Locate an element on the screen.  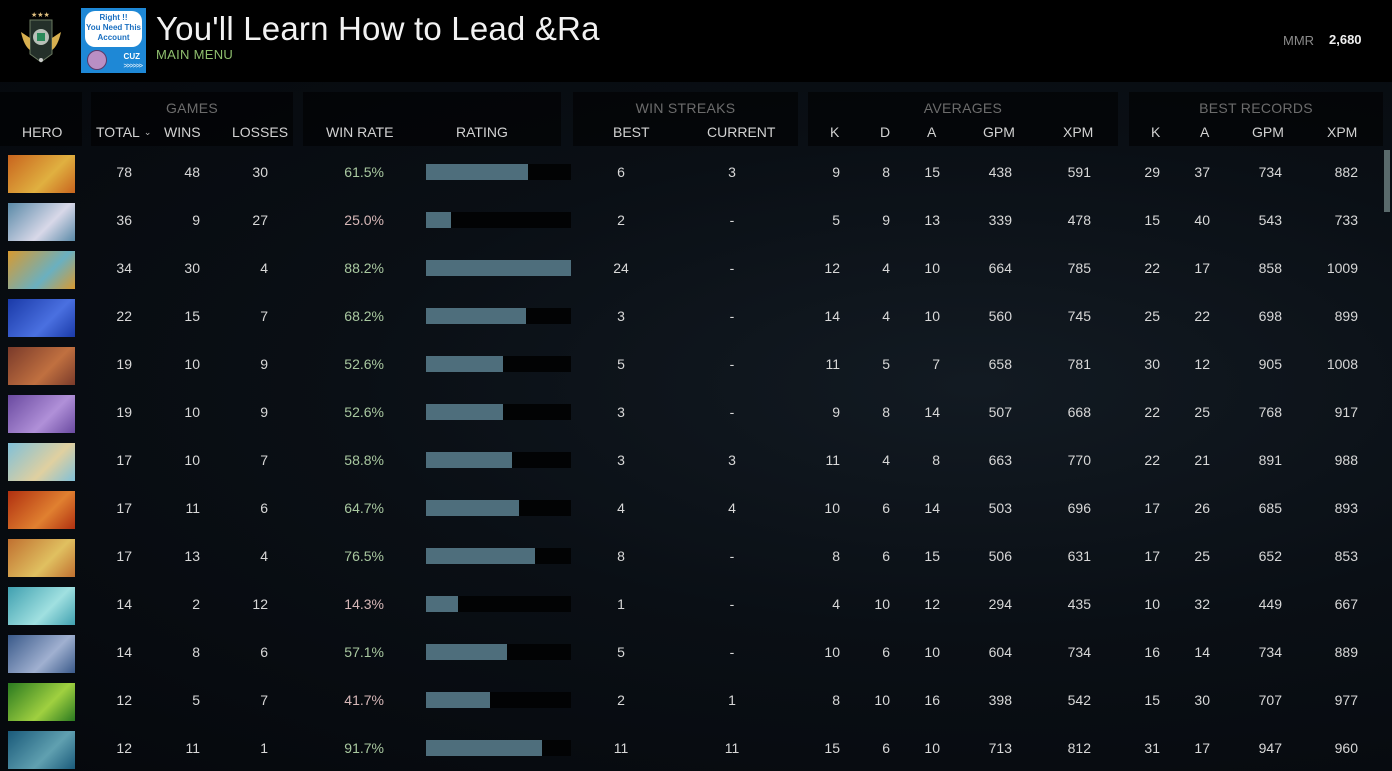
best-gpm-cell: 891 is located at coordinates (1270, 460).